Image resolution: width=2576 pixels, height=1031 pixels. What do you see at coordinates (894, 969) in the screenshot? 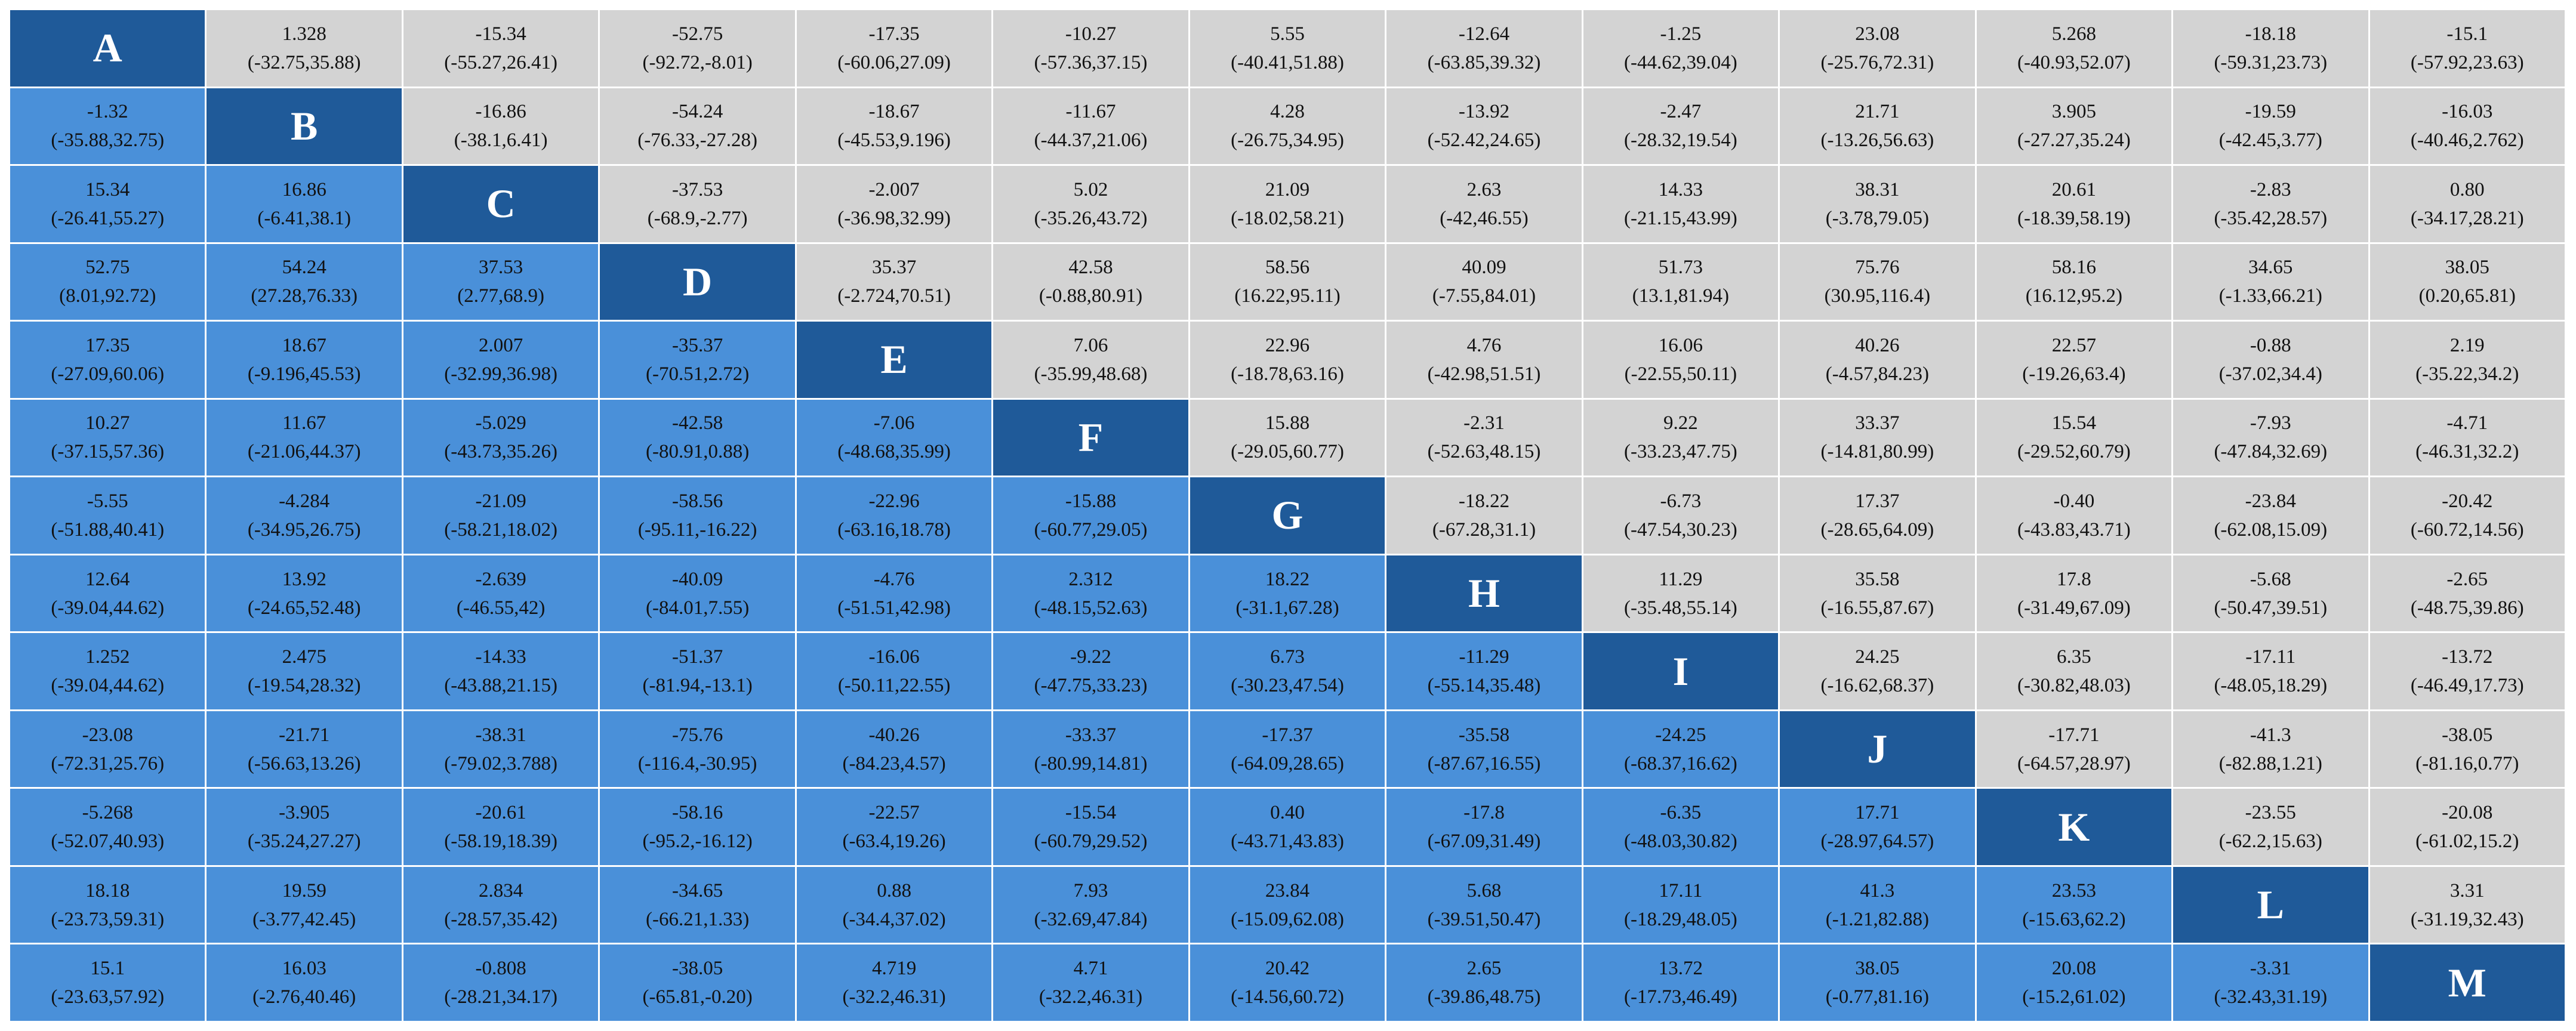
I see `effect-estimate: 4.719` at bounding box center [894, 969].